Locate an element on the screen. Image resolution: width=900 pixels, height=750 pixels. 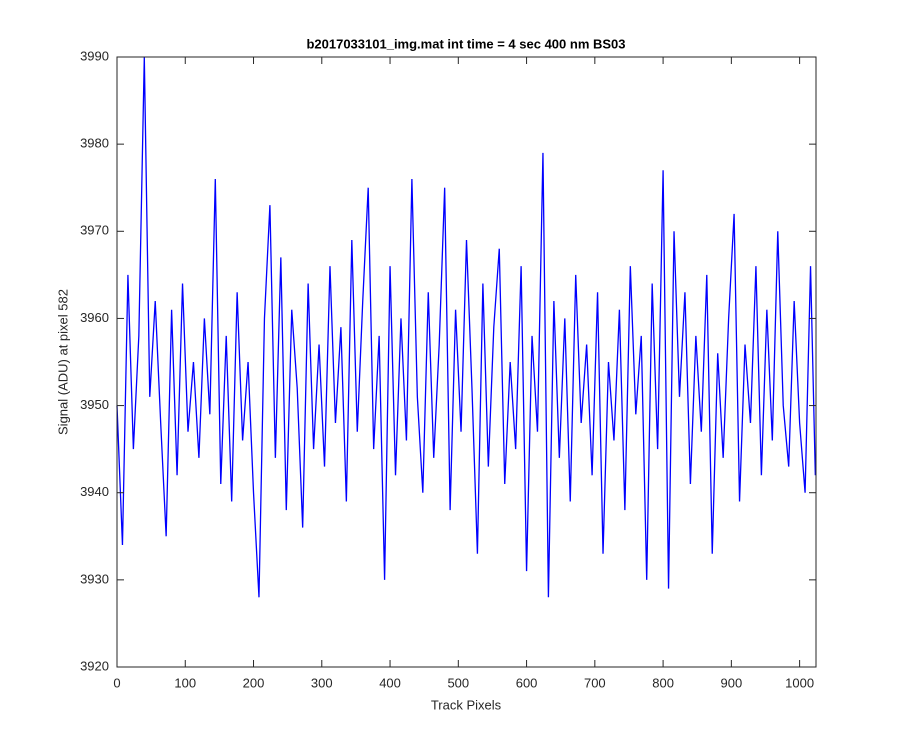
x-tick-label: 400 is located at coordinates (390, 682).